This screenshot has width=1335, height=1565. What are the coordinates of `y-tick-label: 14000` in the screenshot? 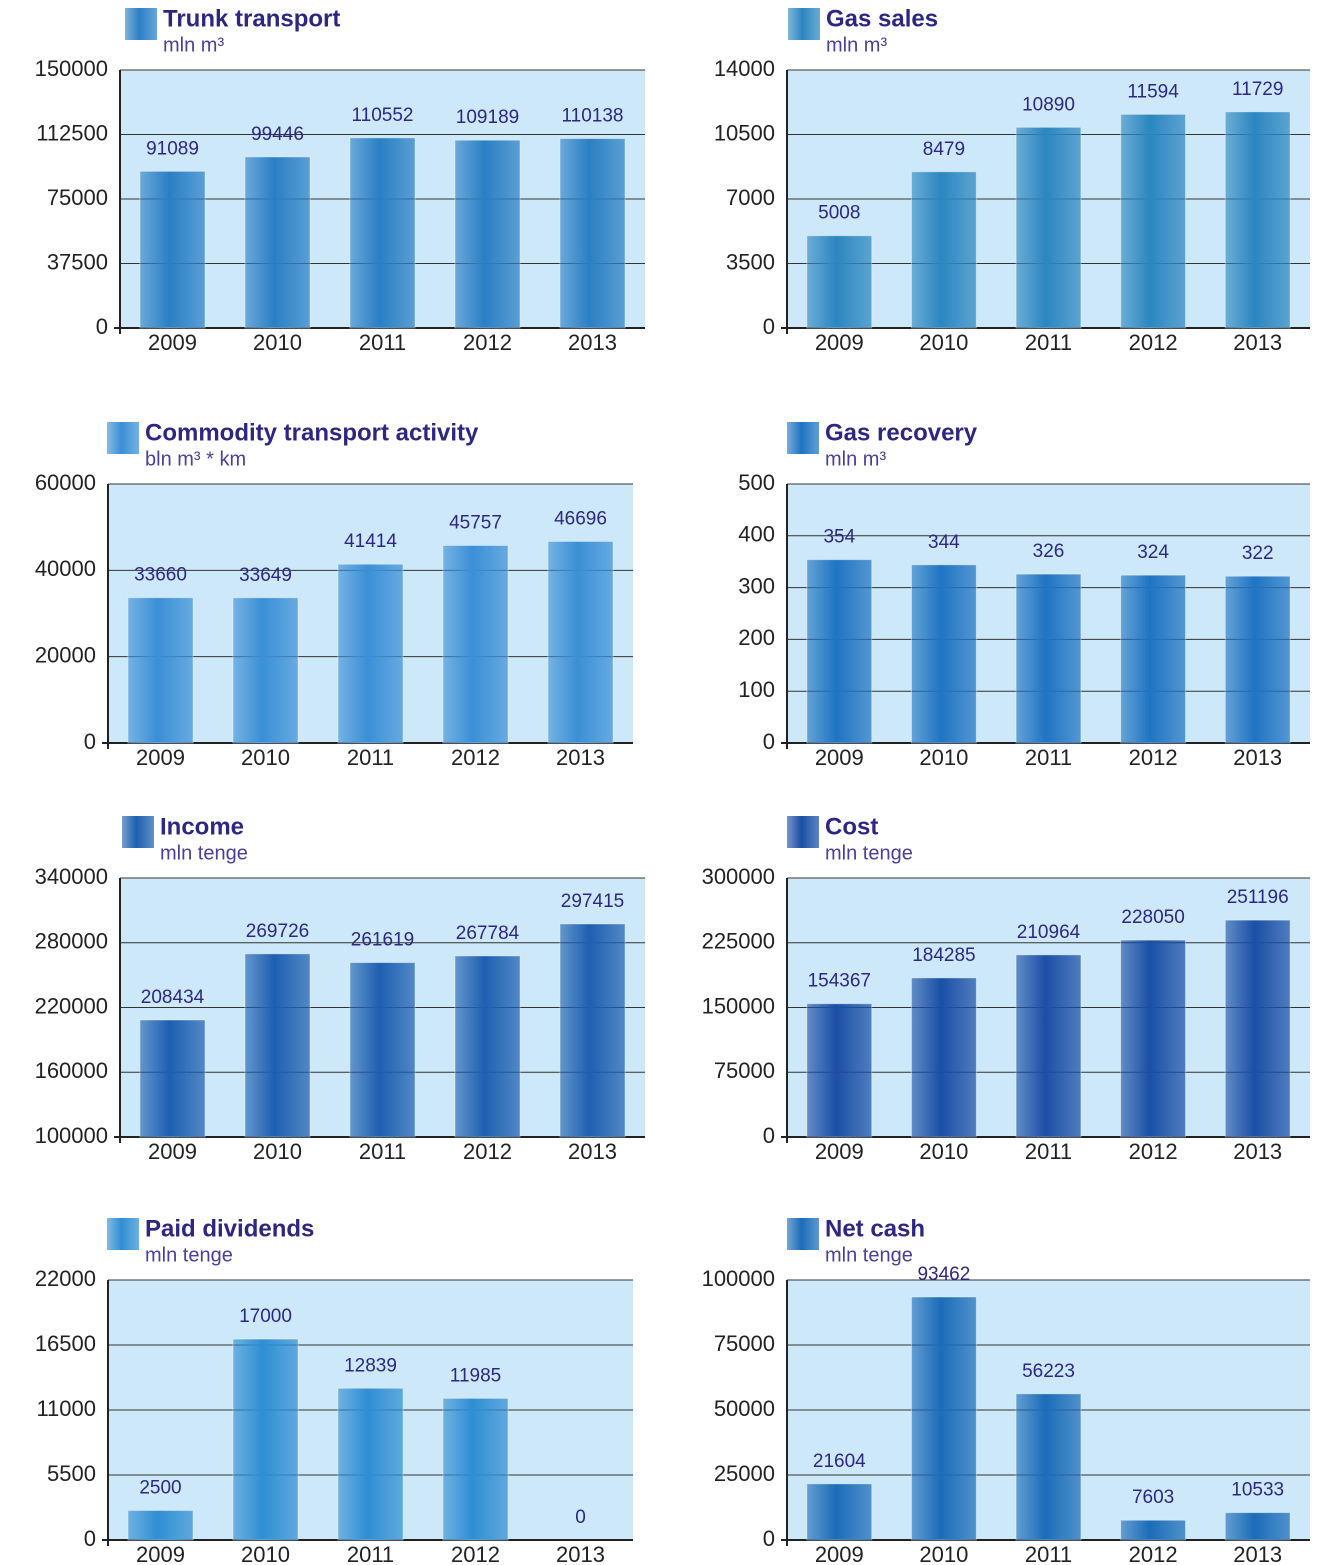 It's located at (744, 68).